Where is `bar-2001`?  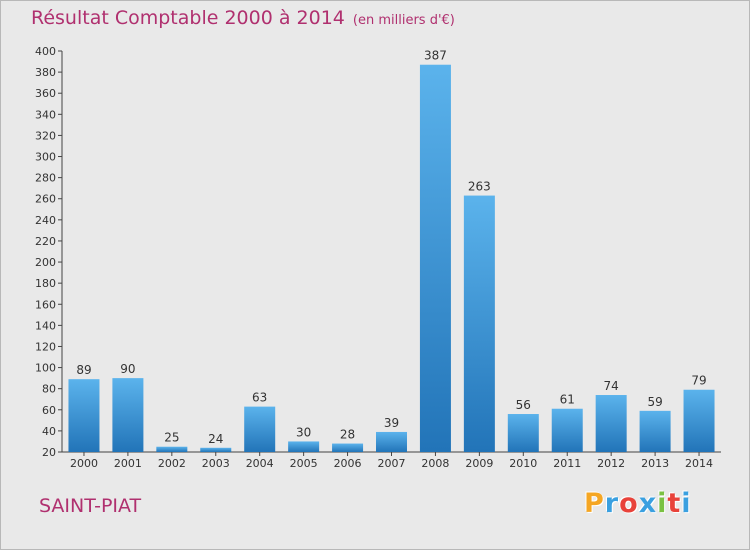
bar-2001 is located at coordinates (128, 415).